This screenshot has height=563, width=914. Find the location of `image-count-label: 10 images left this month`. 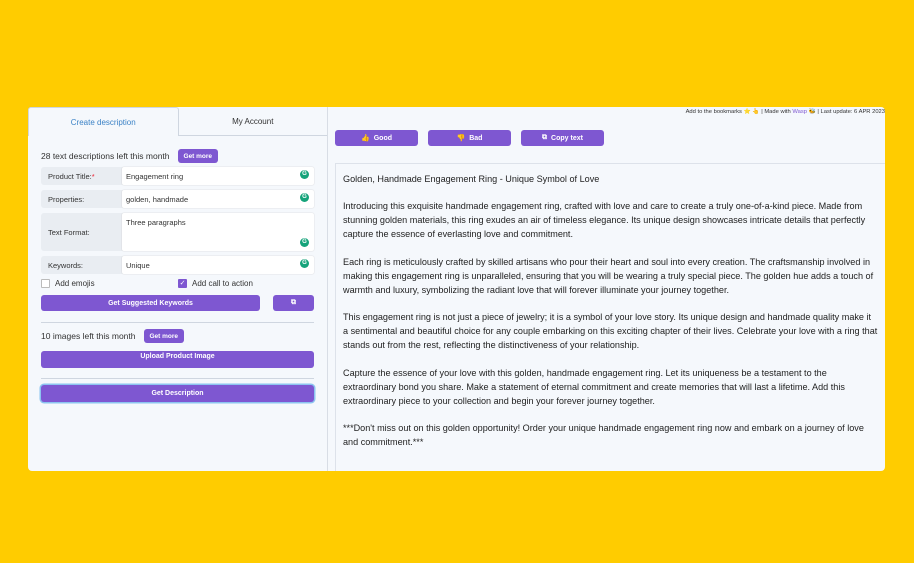

image-count-label: 10 images left this month is located at coordinates (88, 336).